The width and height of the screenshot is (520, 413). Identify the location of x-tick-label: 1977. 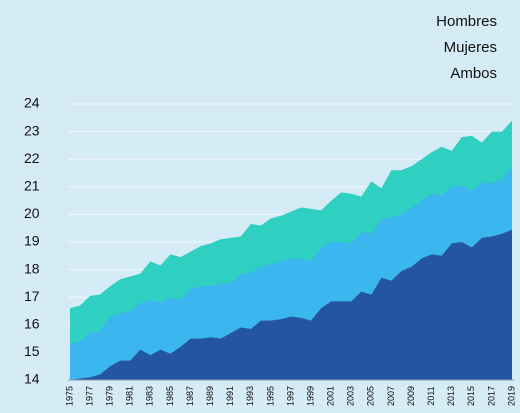
(89, 396).